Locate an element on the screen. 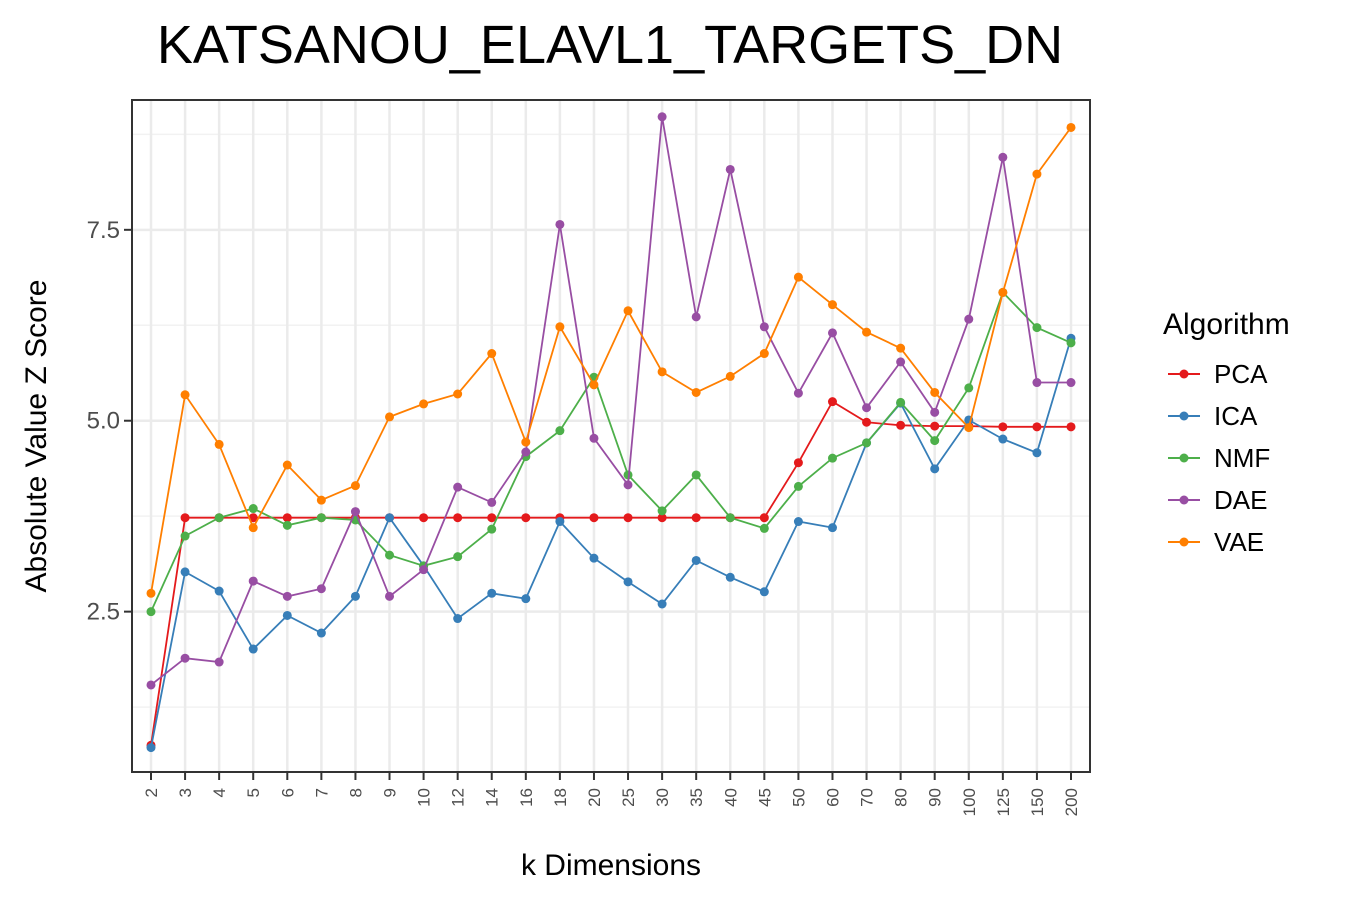 The image size is (1350, 900). y-axis: 2.5 5.0 7.5 is located at coordinates (109, 421).